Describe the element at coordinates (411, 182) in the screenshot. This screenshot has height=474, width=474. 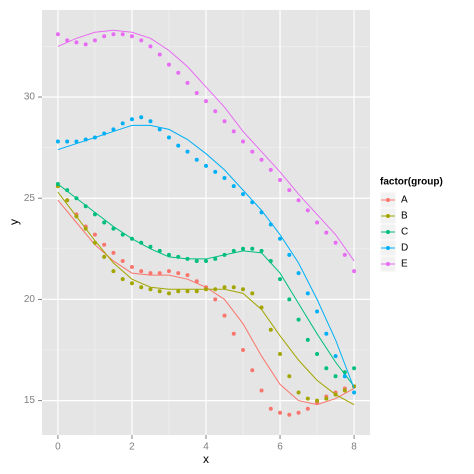
I see `legend-title: factor(group)` at that location.